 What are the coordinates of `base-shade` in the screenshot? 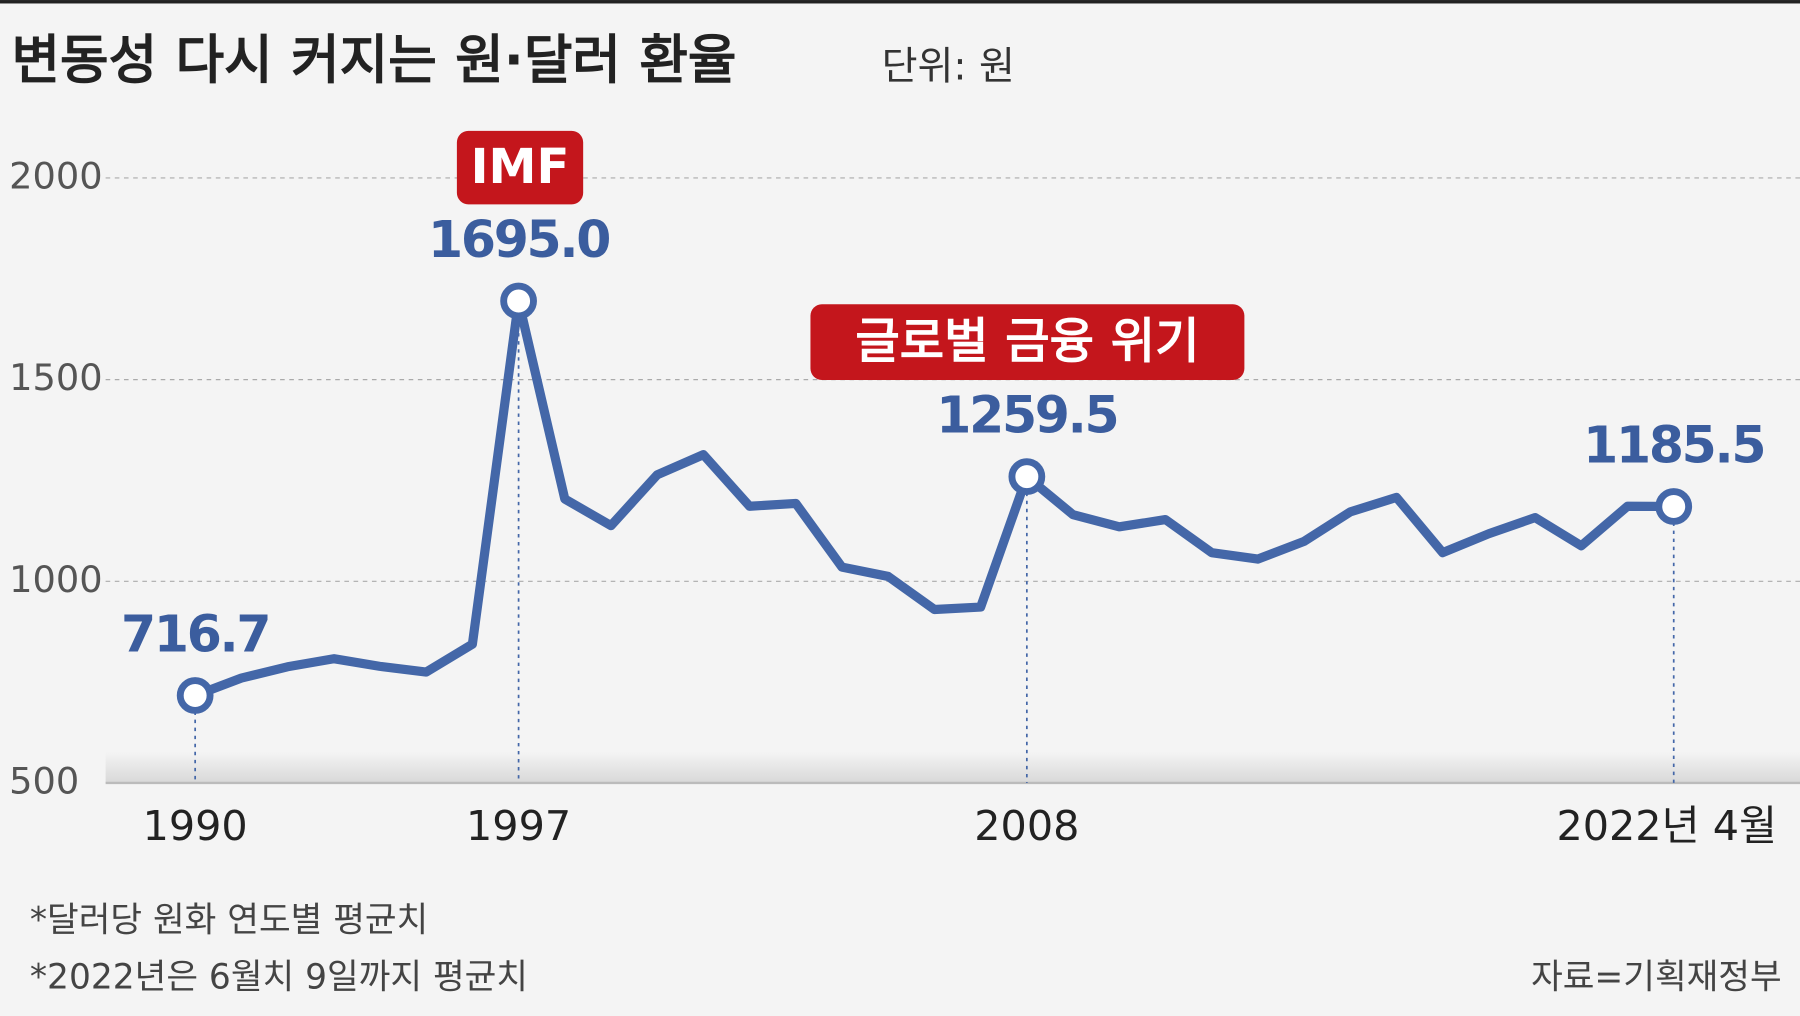 It's located at (952, 767).